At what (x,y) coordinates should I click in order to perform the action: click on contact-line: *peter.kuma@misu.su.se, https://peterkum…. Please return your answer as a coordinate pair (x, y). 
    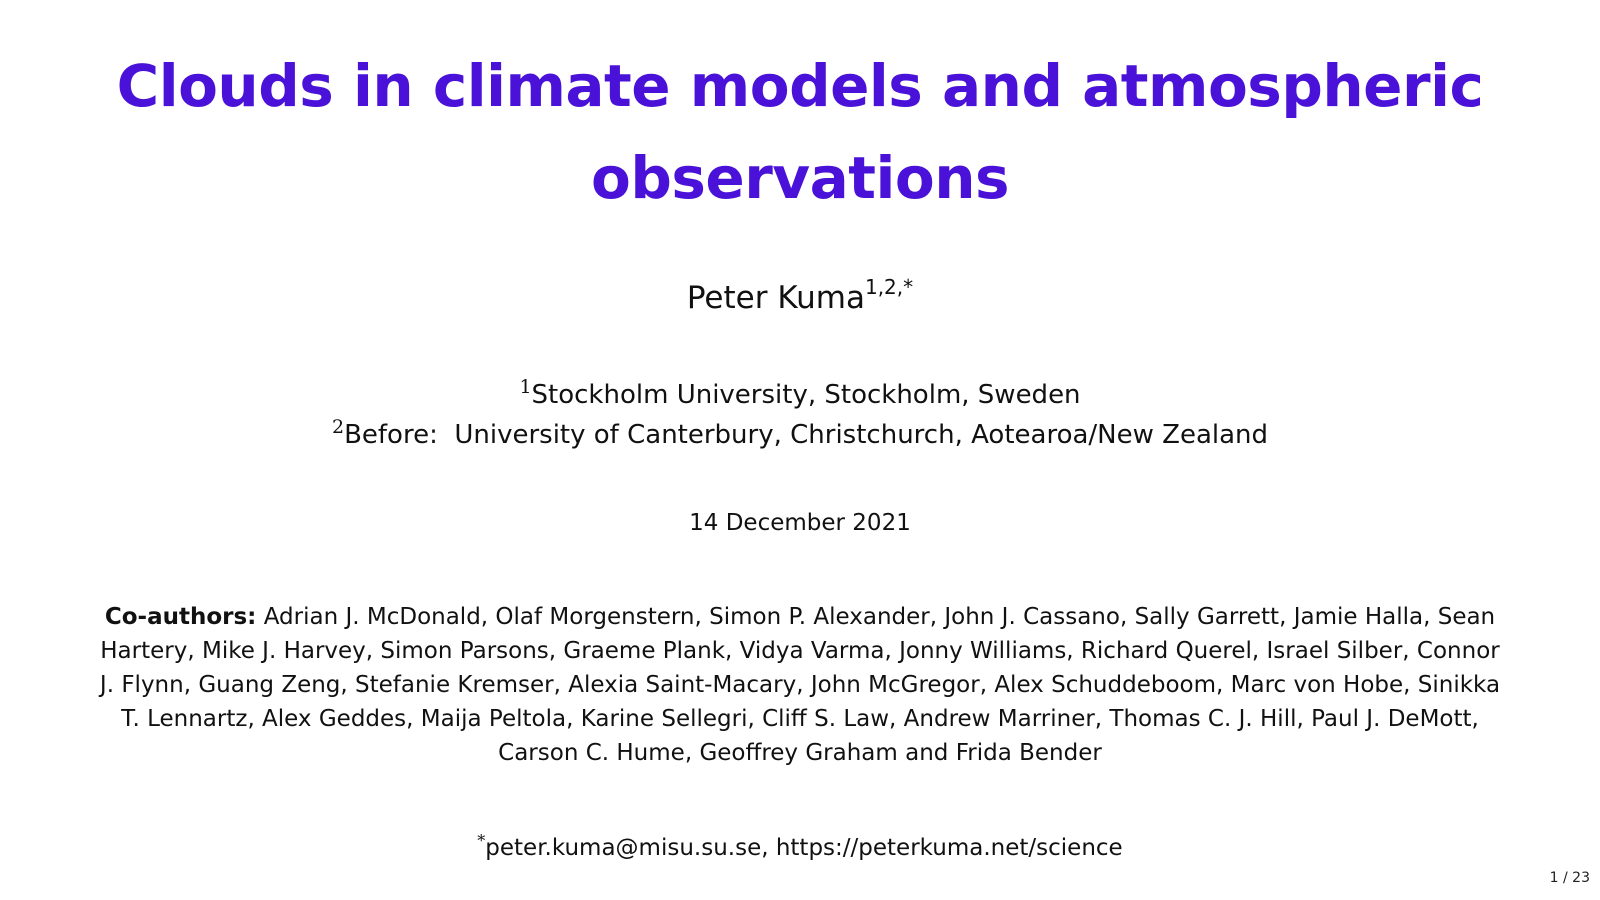
    Looking at the image, I should click on (800, 847).